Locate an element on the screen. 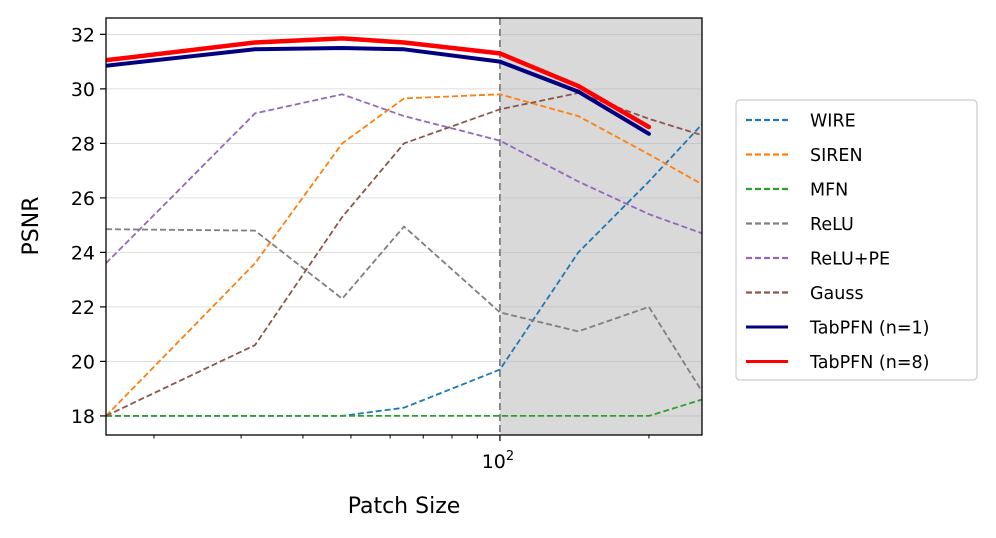 This screenshot has width=996, height=538. legend-label: WIRE is located at coordinates (833, 122).